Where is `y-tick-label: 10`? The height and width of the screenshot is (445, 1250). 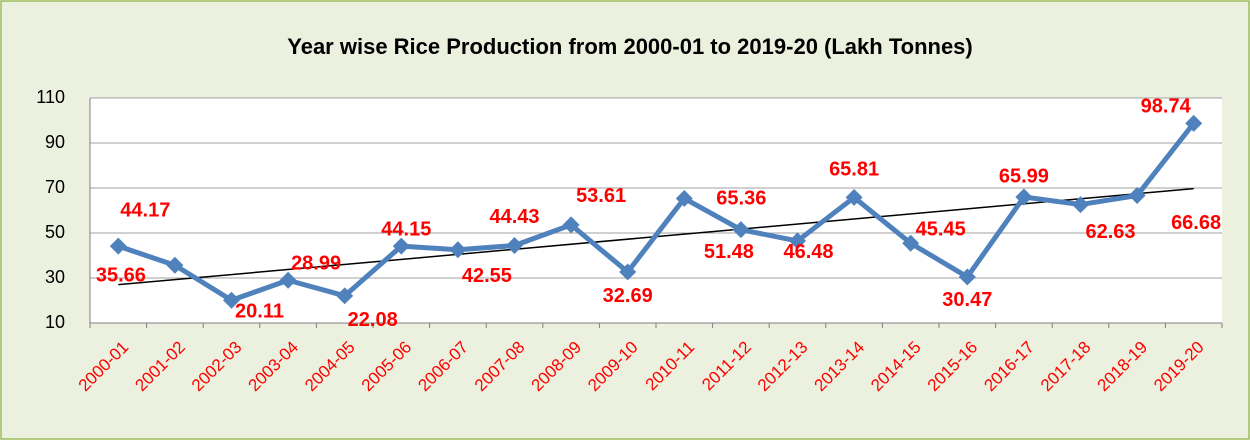
y-tick-label: 10 is located at coordinates (55, 322).